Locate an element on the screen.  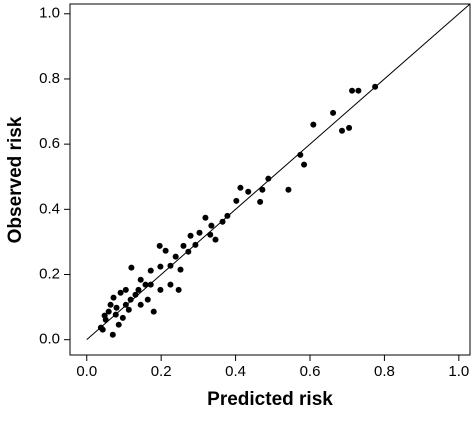
y-tick-label: 0.6 is located at coordinates (49, 143).